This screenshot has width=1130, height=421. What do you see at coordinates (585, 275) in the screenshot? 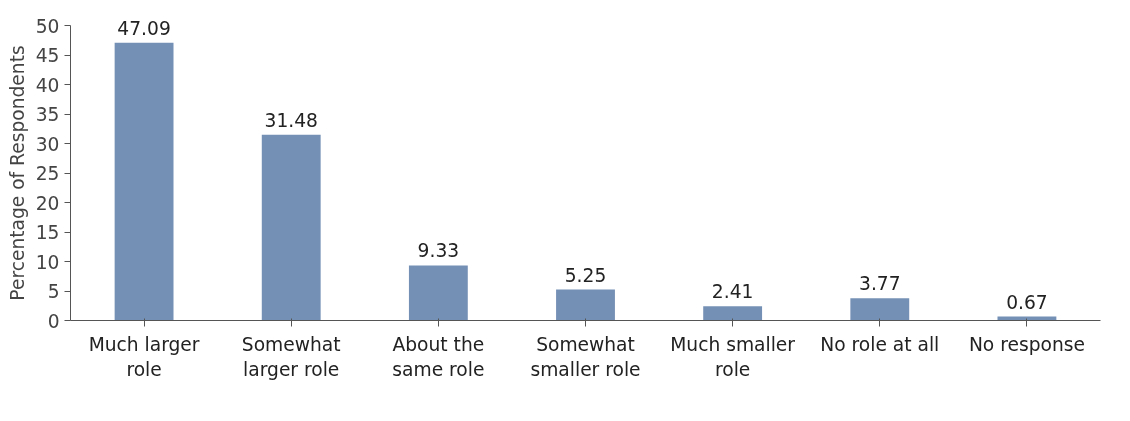
I see `data-label: 5.25` at bounding box center [585, 275].